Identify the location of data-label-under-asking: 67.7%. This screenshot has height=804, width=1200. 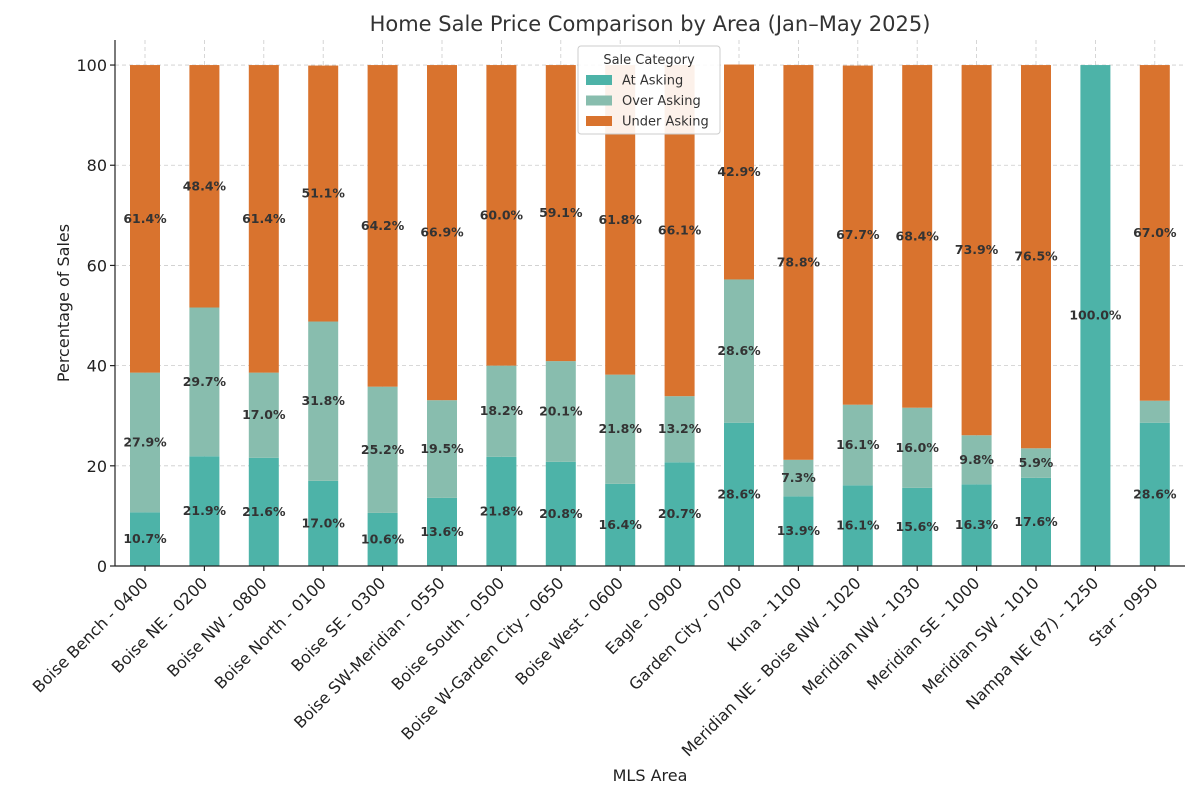
(858, 234).